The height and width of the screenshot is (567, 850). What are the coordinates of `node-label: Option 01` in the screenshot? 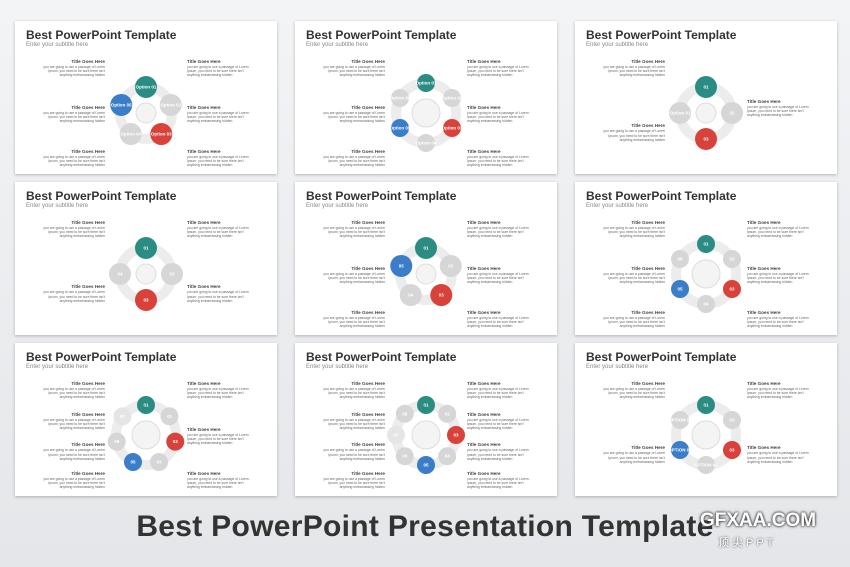 It's located at (680, 113).